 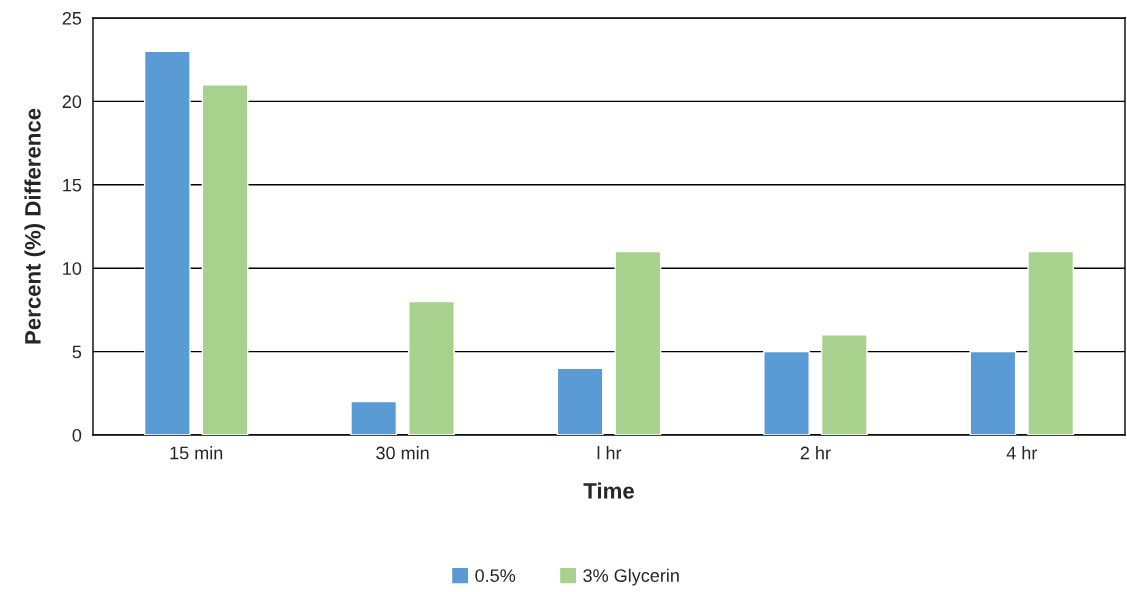 What do you see at coordinates (77, 352) in the screenshot?
I see `y-tick-label: 5` at bounding box center [77, 352].